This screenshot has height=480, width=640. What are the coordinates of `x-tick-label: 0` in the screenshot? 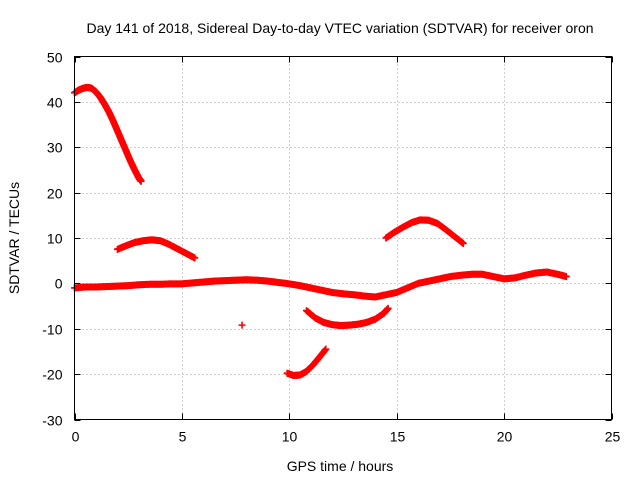 It's located at (76, 437).